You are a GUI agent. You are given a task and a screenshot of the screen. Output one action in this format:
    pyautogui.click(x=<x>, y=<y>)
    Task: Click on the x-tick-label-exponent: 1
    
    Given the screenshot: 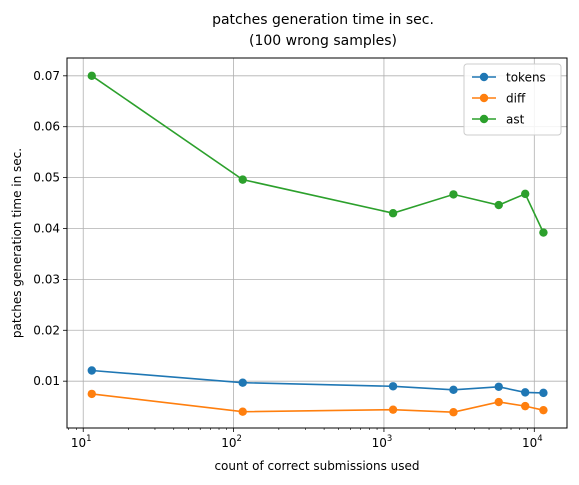 What is the action you would take?
    pyautogui.click(x=88, y=439)
    